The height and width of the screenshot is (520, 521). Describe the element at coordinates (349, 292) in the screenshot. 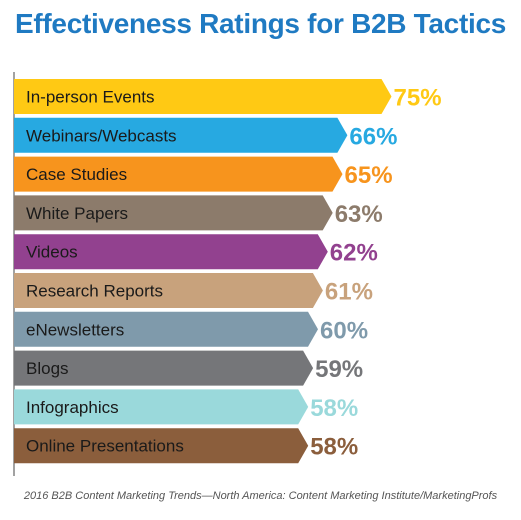

I see `value-label: 61%` at that location.